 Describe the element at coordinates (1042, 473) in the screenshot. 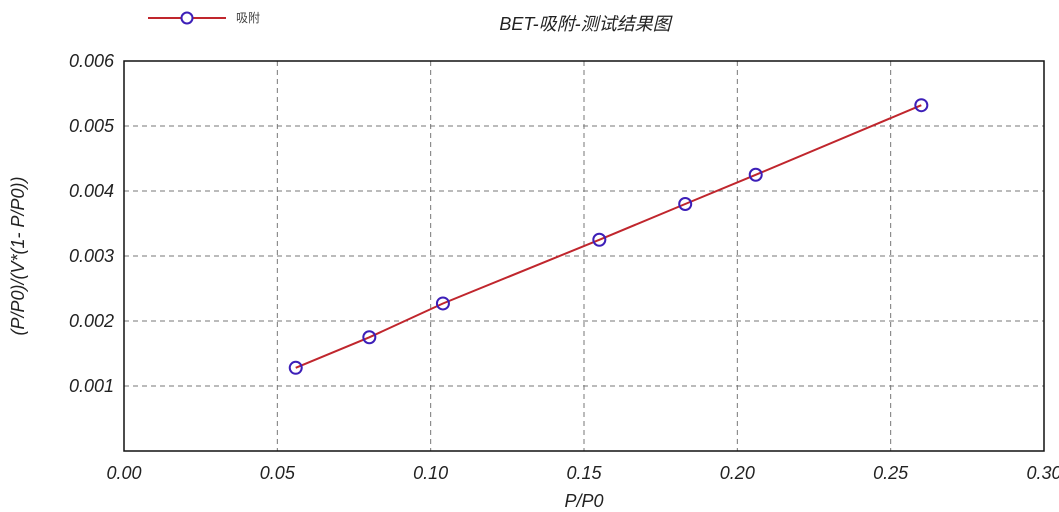

I see `x-tick-label: 0.30` at that location.